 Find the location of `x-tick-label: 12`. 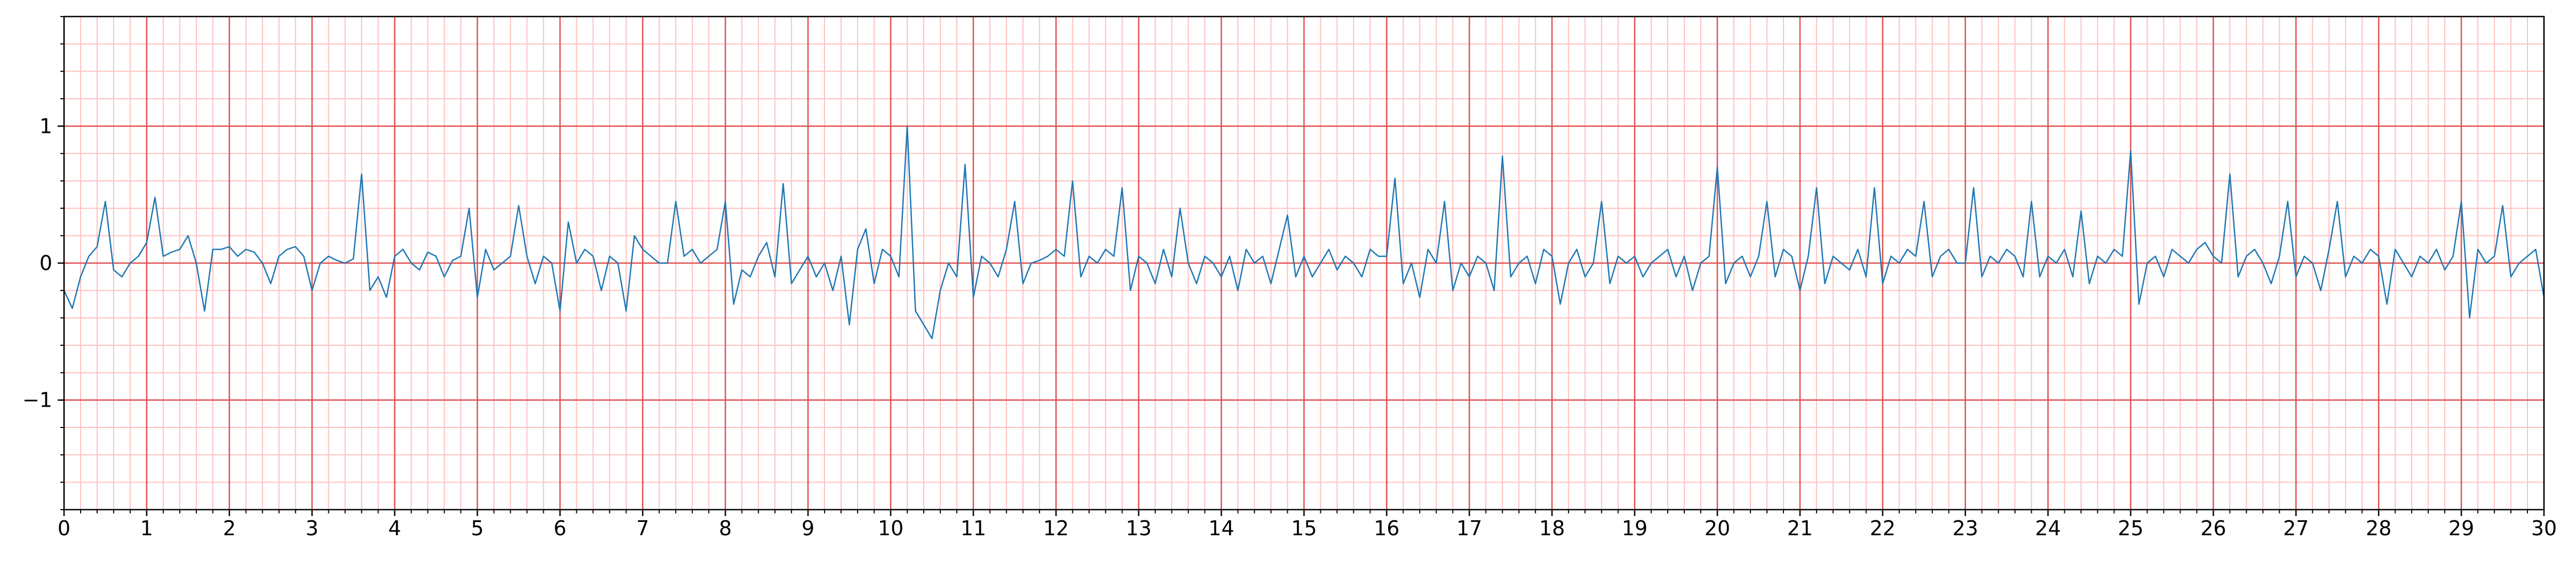

x-tick-label: 12 is located at coordinates (1056, 528).